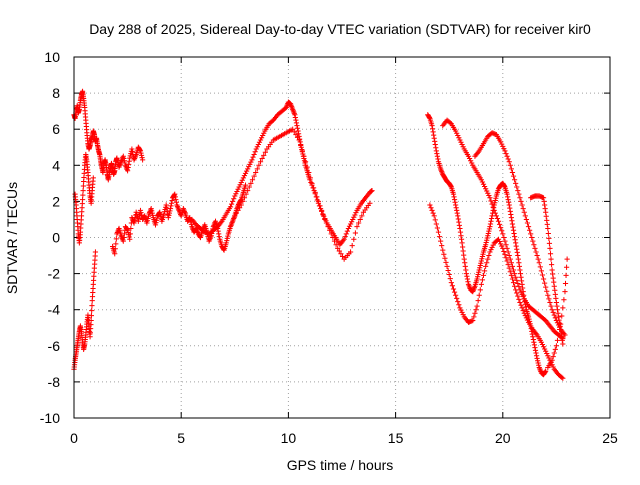  Describe the element at coordinates (181, 438) in the screenshot. I see `x-tick-label: 5` at that location.